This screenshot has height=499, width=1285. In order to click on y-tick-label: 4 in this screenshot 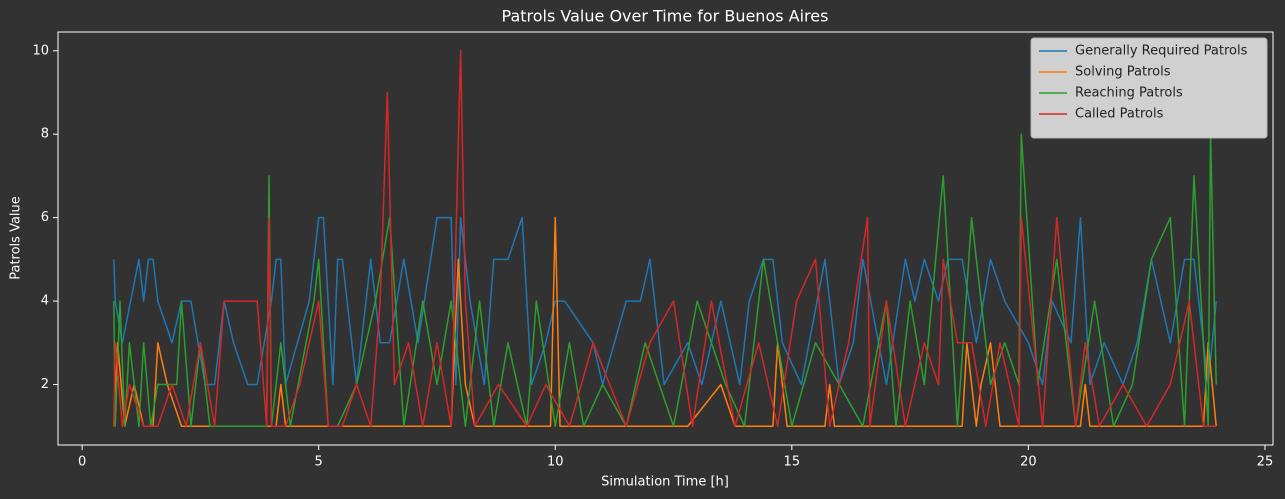, I will do `click(45, 301)`.